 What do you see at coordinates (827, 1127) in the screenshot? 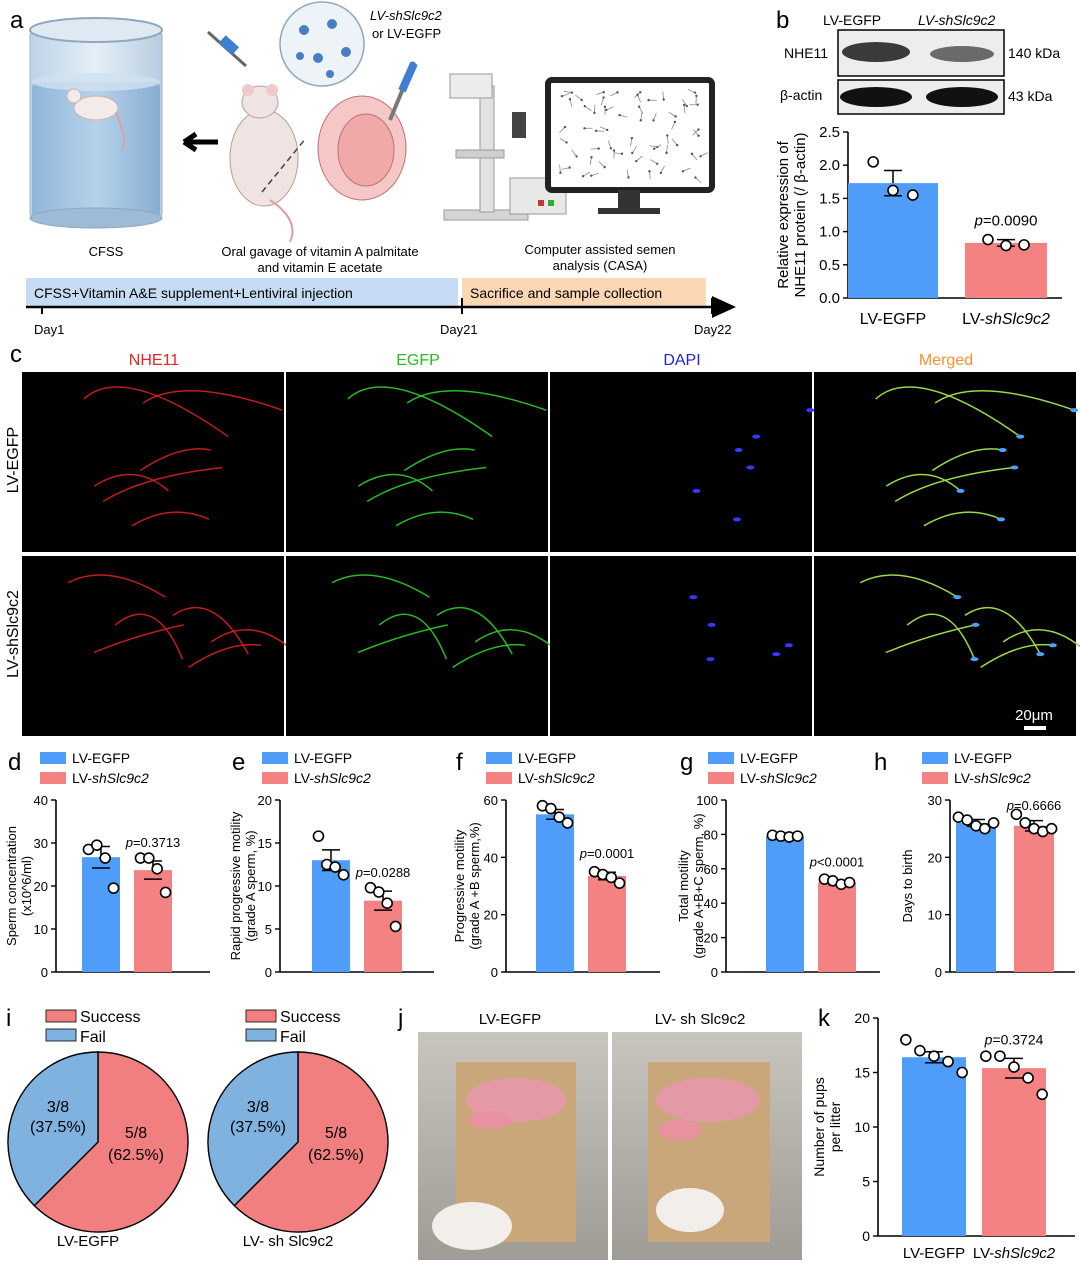
I see `y-axis-label: Number of pupsper litter` at bounding box center [827, 1127].